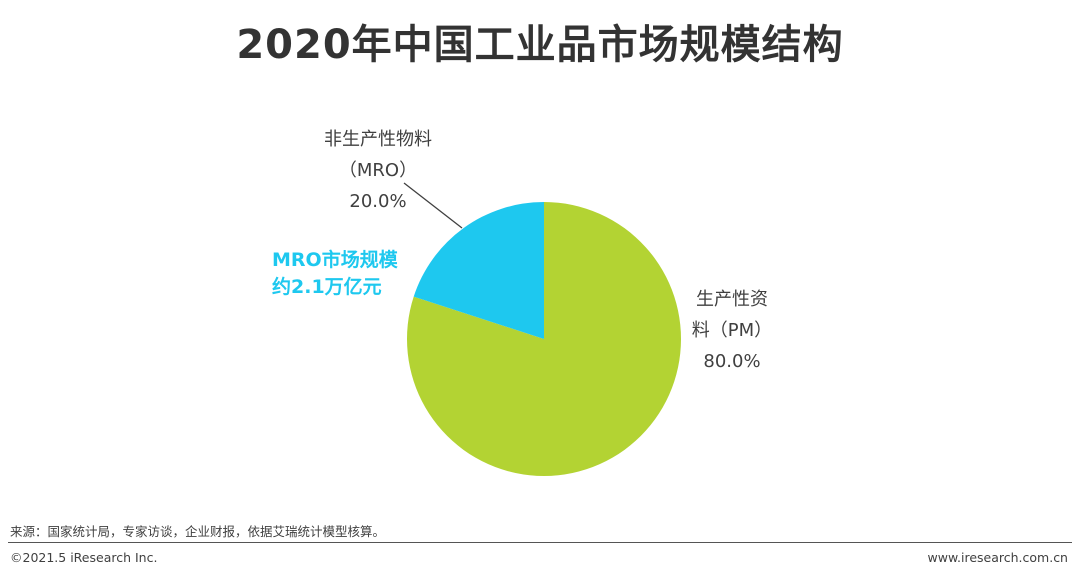 Image resolution: width=1080 pixels, height=578 pixels. I want to click on chart-title: 2020年中国工业品市场规模结构, so click(540, 45).